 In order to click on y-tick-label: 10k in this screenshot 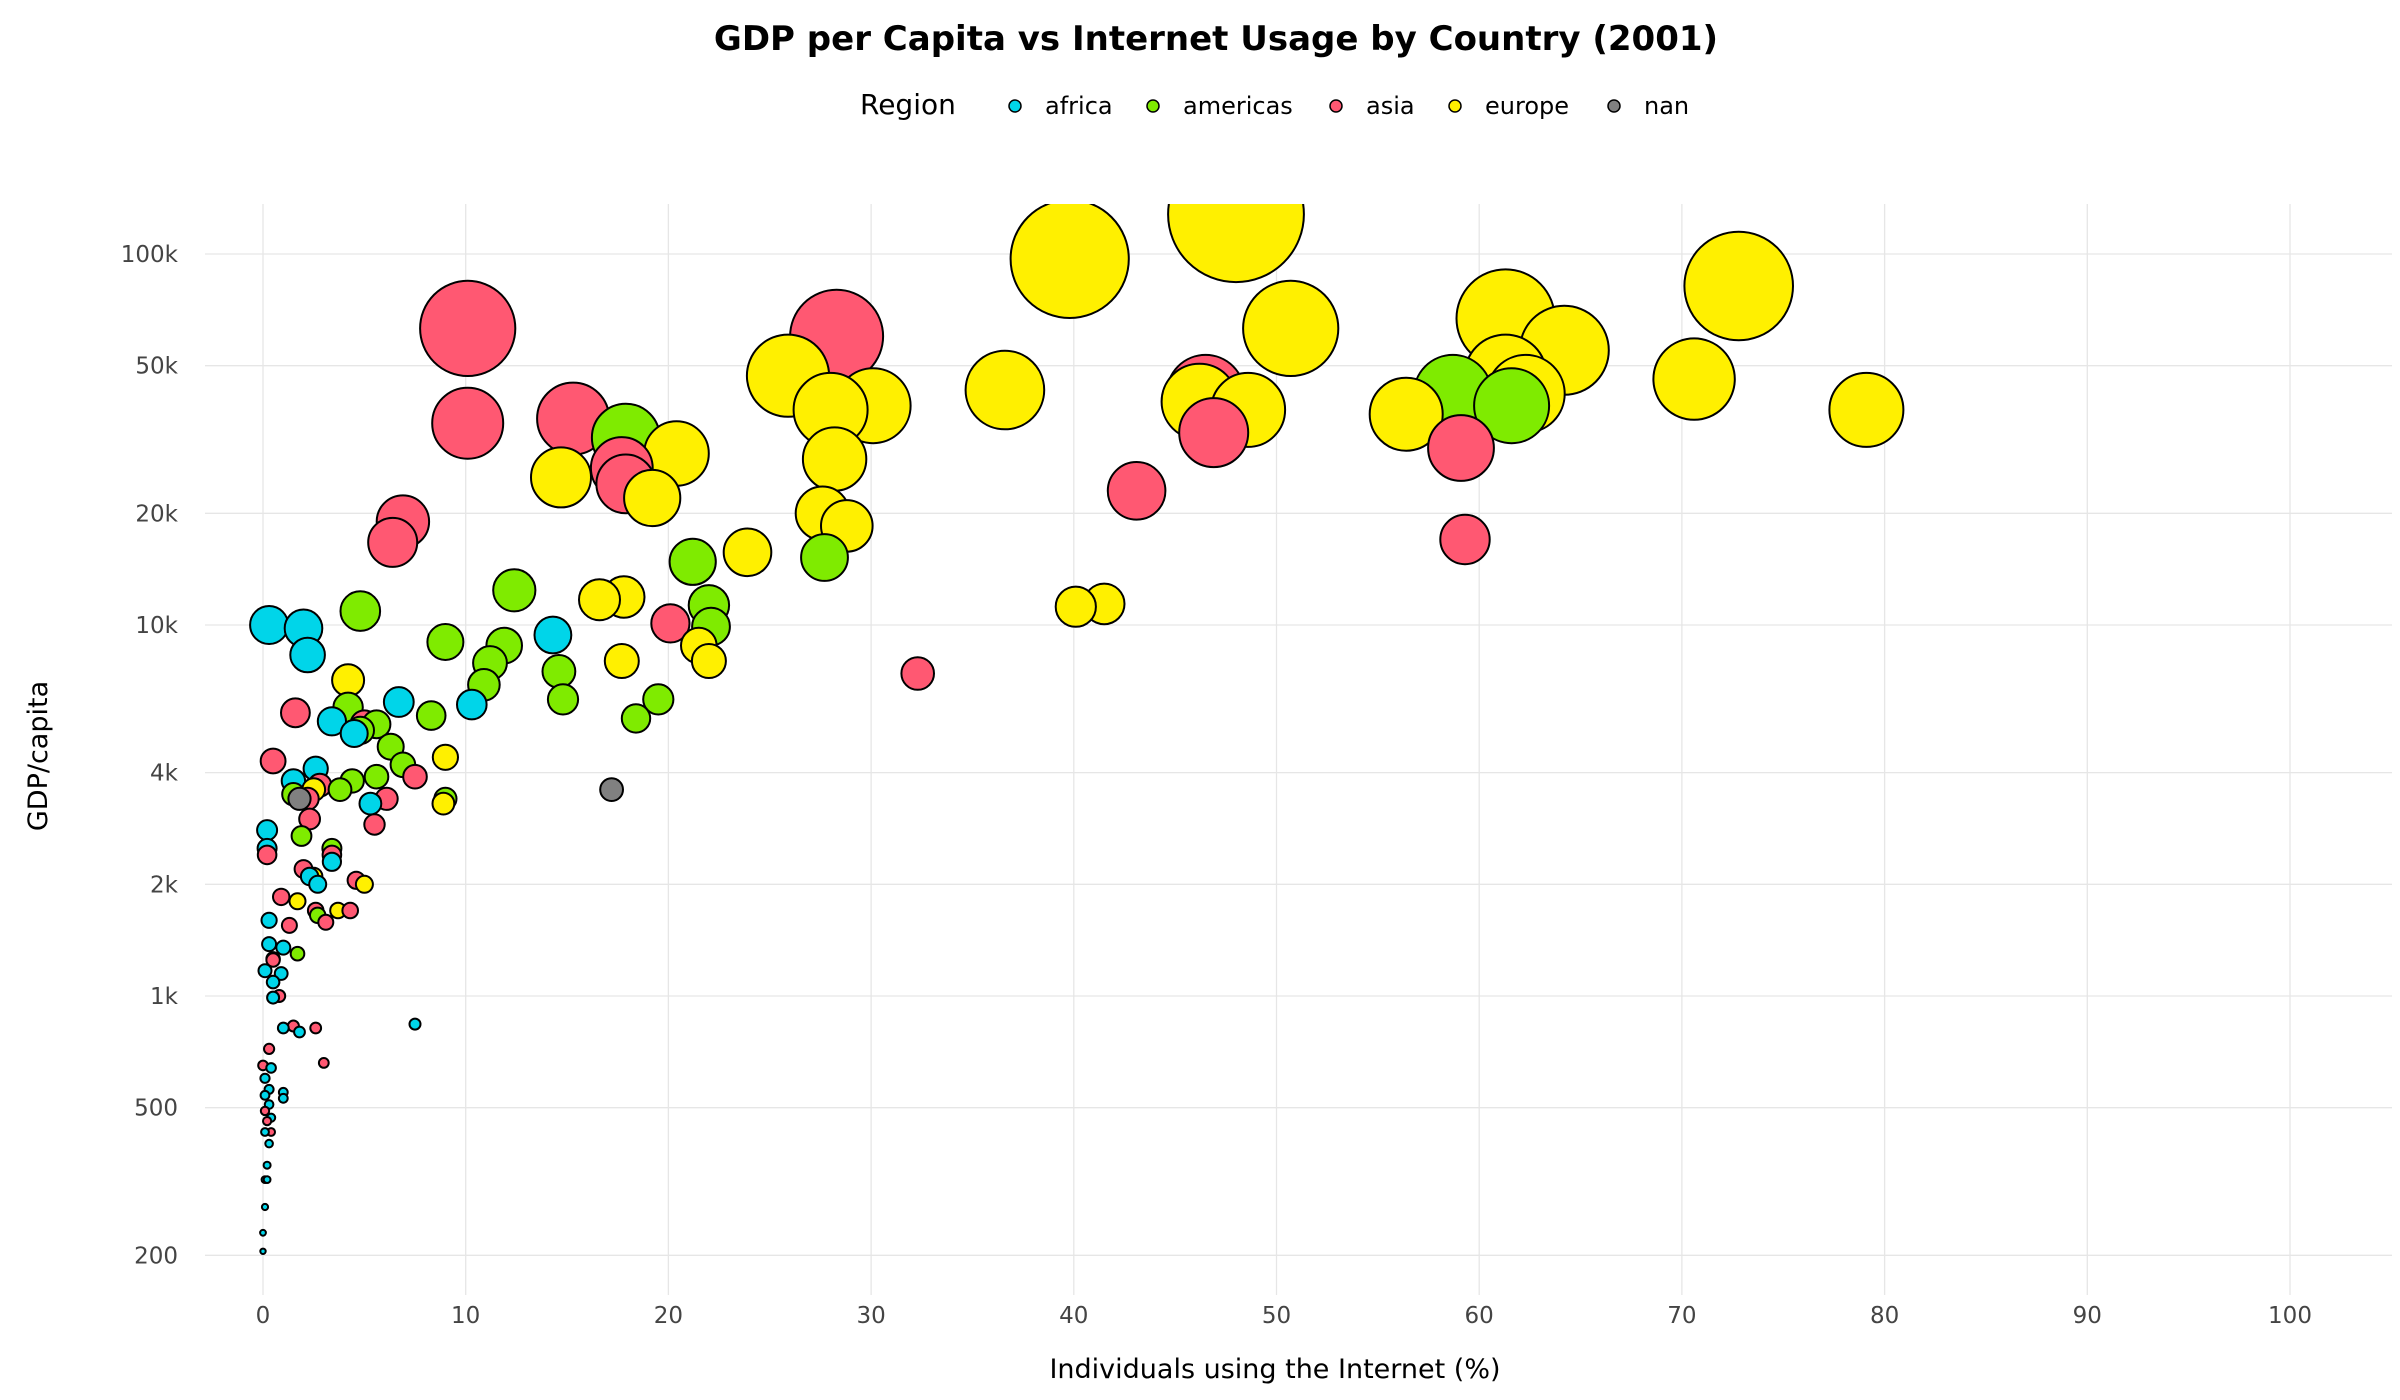, I will do `click(156, 626)`.